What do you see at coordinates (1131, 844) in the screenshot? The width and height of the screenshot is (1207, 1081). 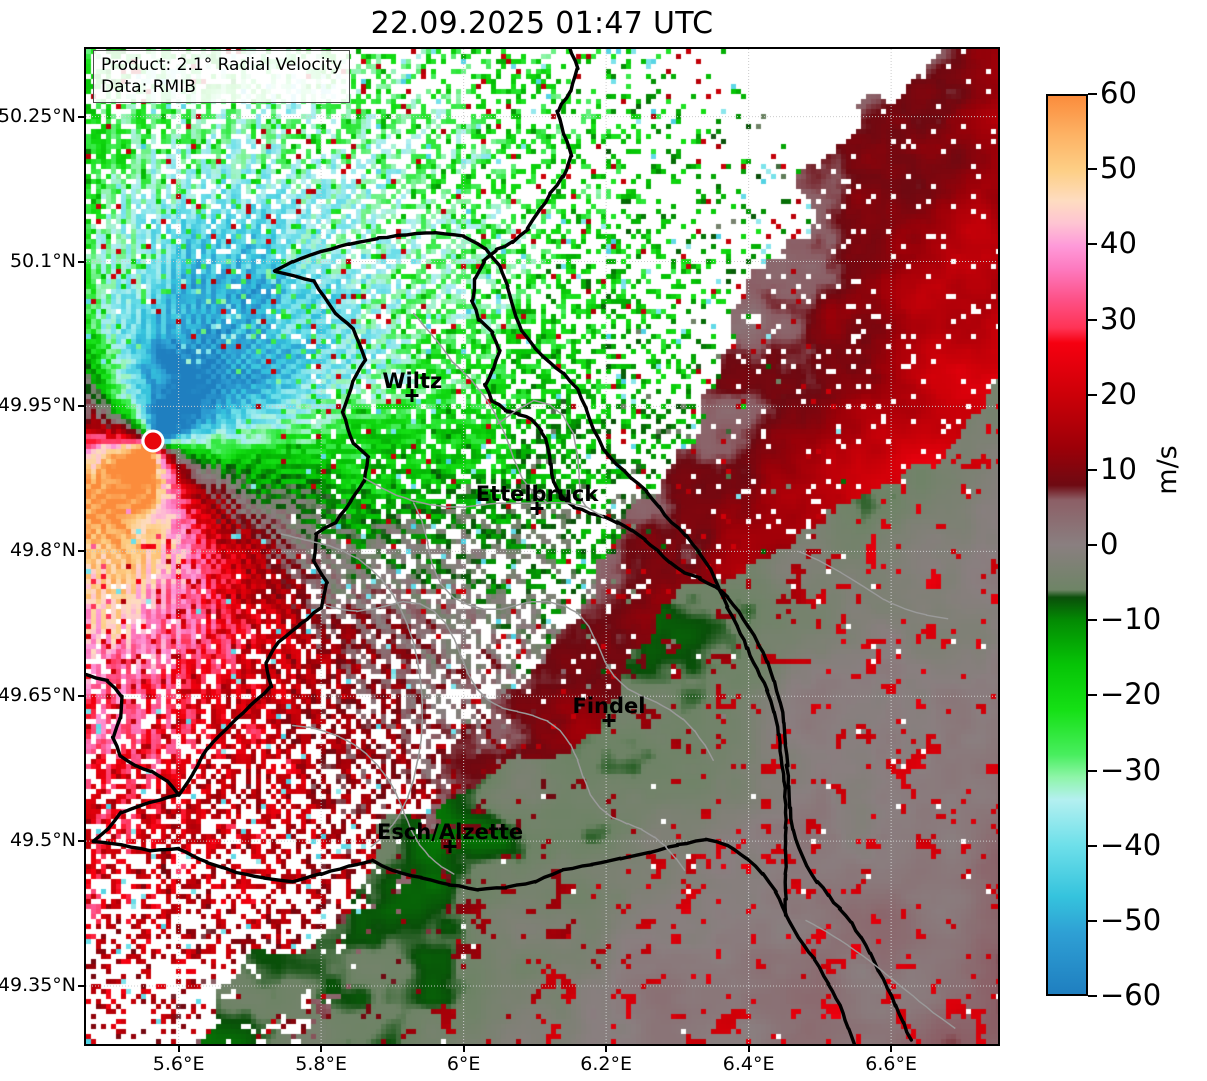 I see `colorbar-tick-label: −40` at bounding box center [1131, 844].